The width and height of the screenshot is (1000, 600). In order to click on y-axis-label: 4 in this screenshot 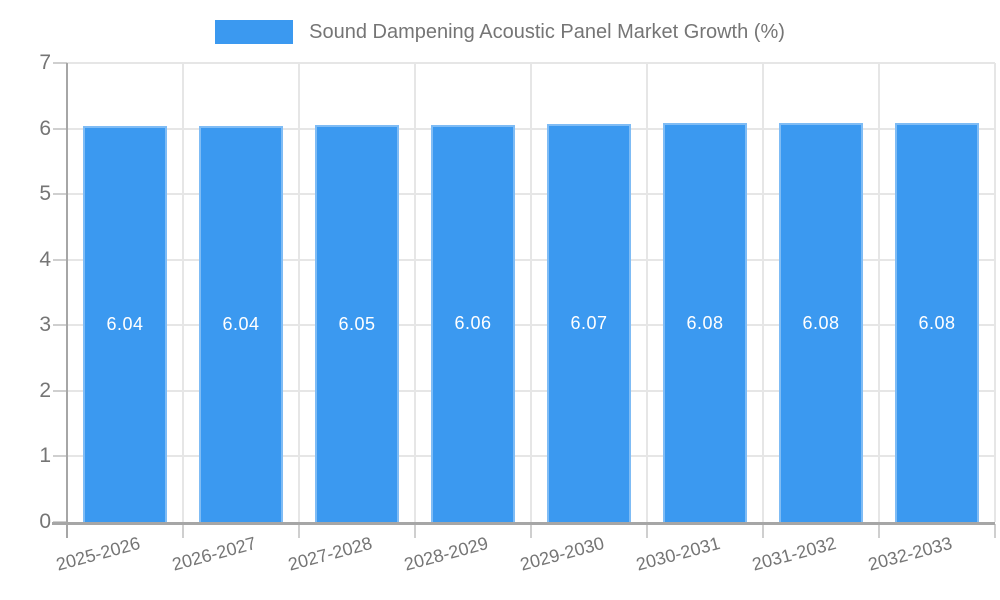, I will do `click(45, 259)`.